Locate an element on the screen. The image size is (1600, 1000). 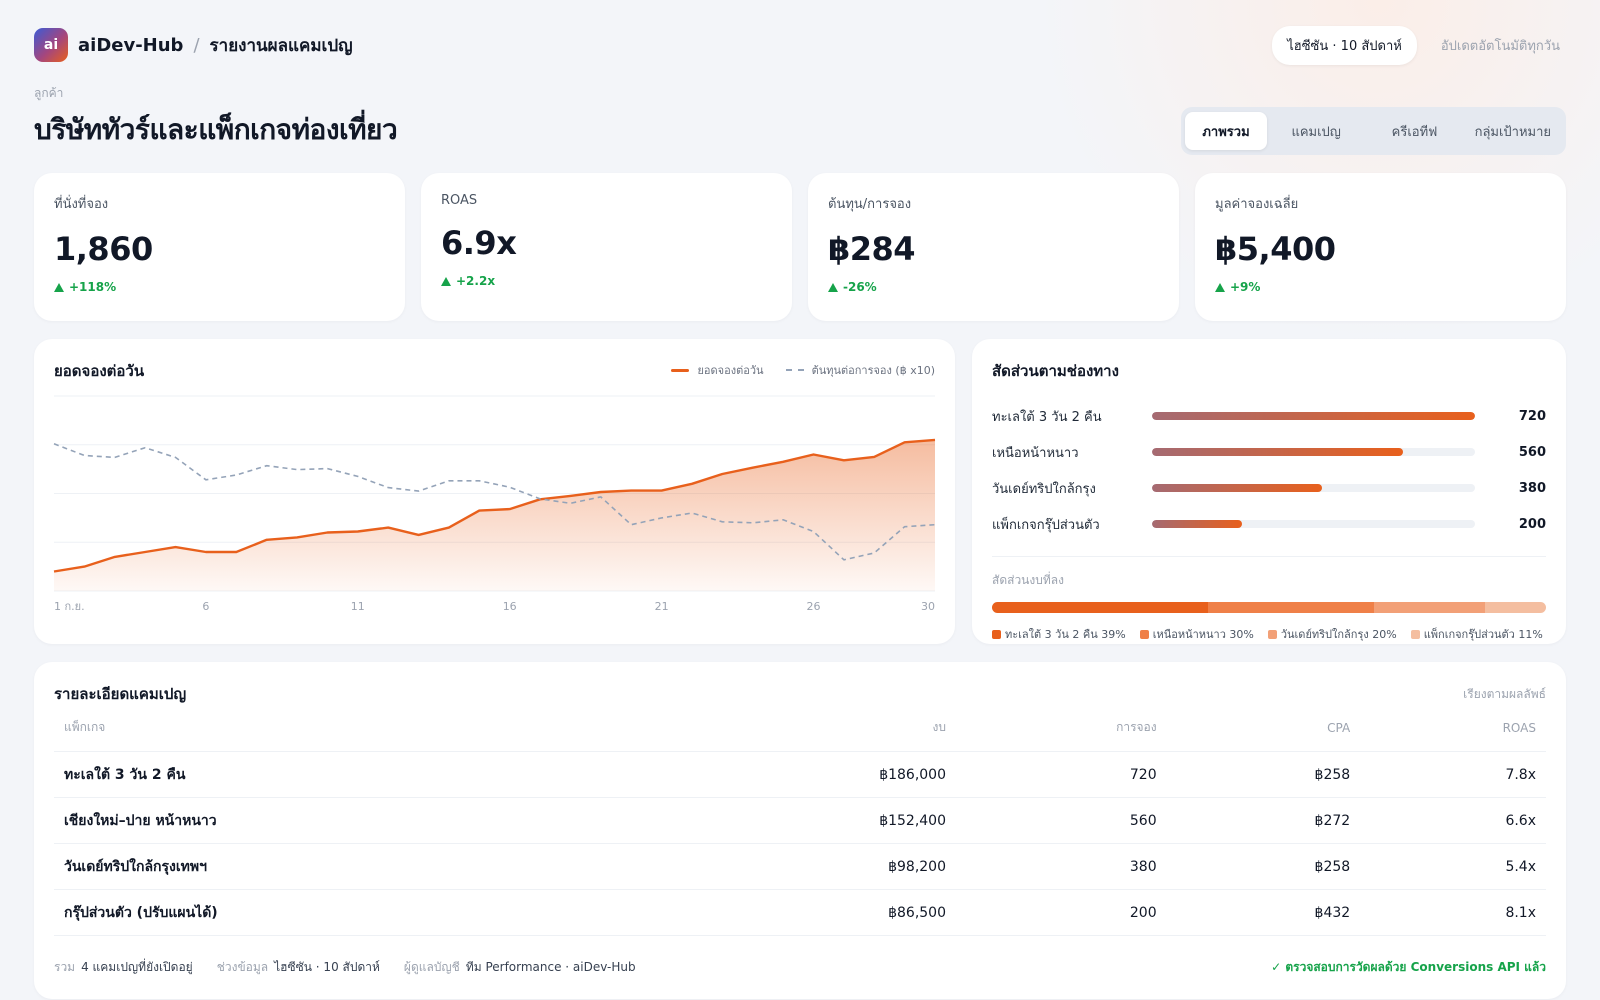
channel-row: เหนือหน้าหนาว 560 is located at coordinates (1269, 452).